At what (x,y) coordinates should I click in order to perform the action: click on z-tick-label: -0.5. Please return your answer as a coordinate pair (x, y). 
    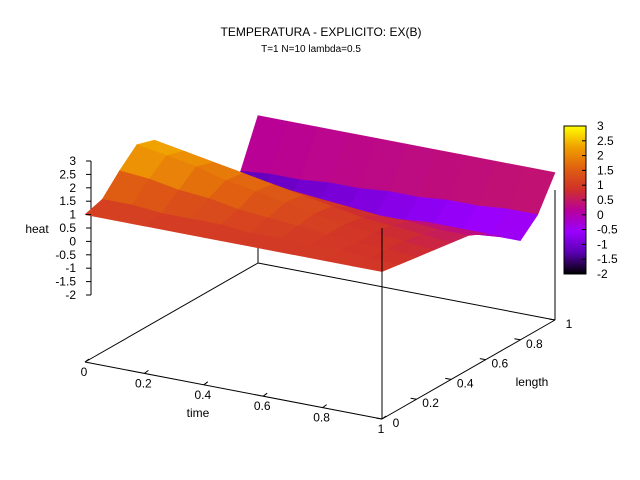
    Looking at the image, I should click on (65, 255).